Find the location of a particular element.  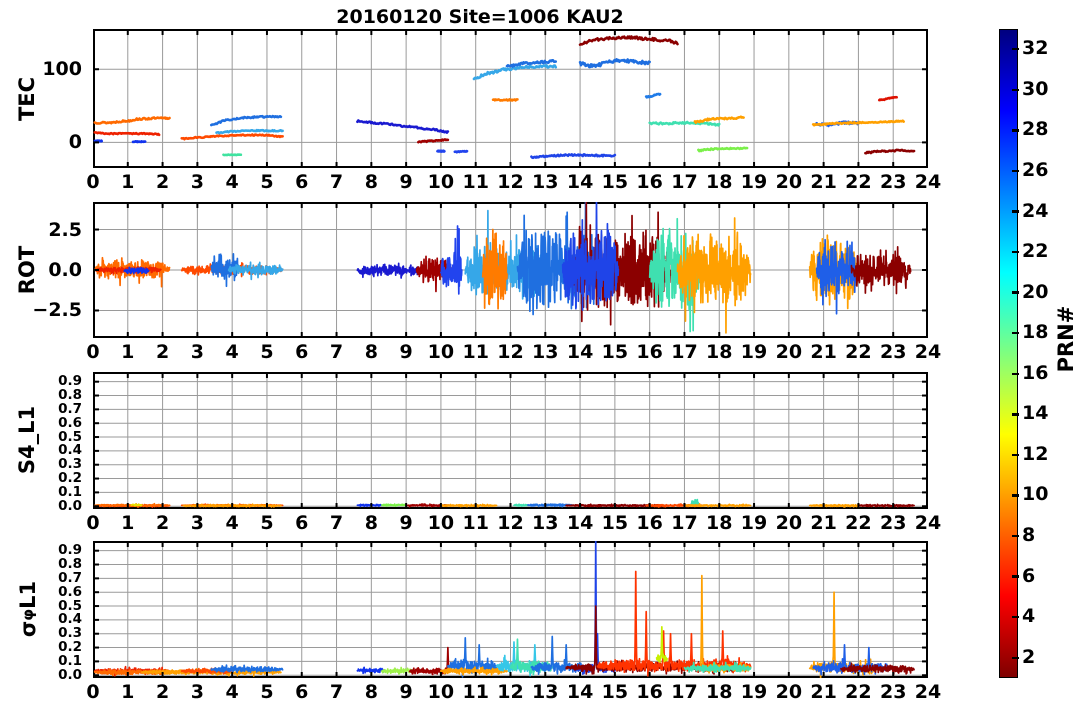

panel-rot-yticks: −2.5 0.0 2.5 is located at coordinates (44, 270).